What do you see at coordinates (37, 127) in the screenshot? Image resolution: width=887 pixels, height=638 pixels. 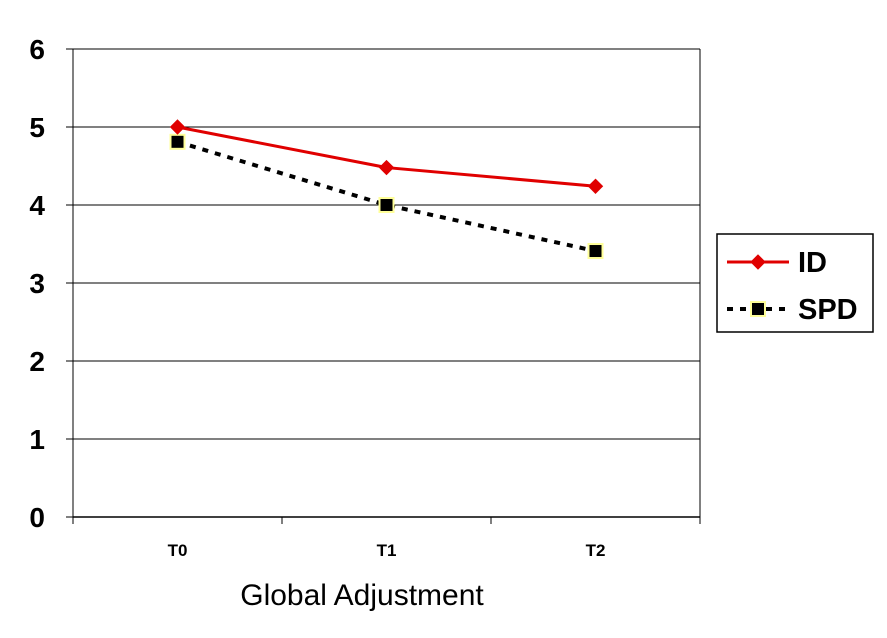 I see `y-tick-label: 5` at bounding box center [37, 127].